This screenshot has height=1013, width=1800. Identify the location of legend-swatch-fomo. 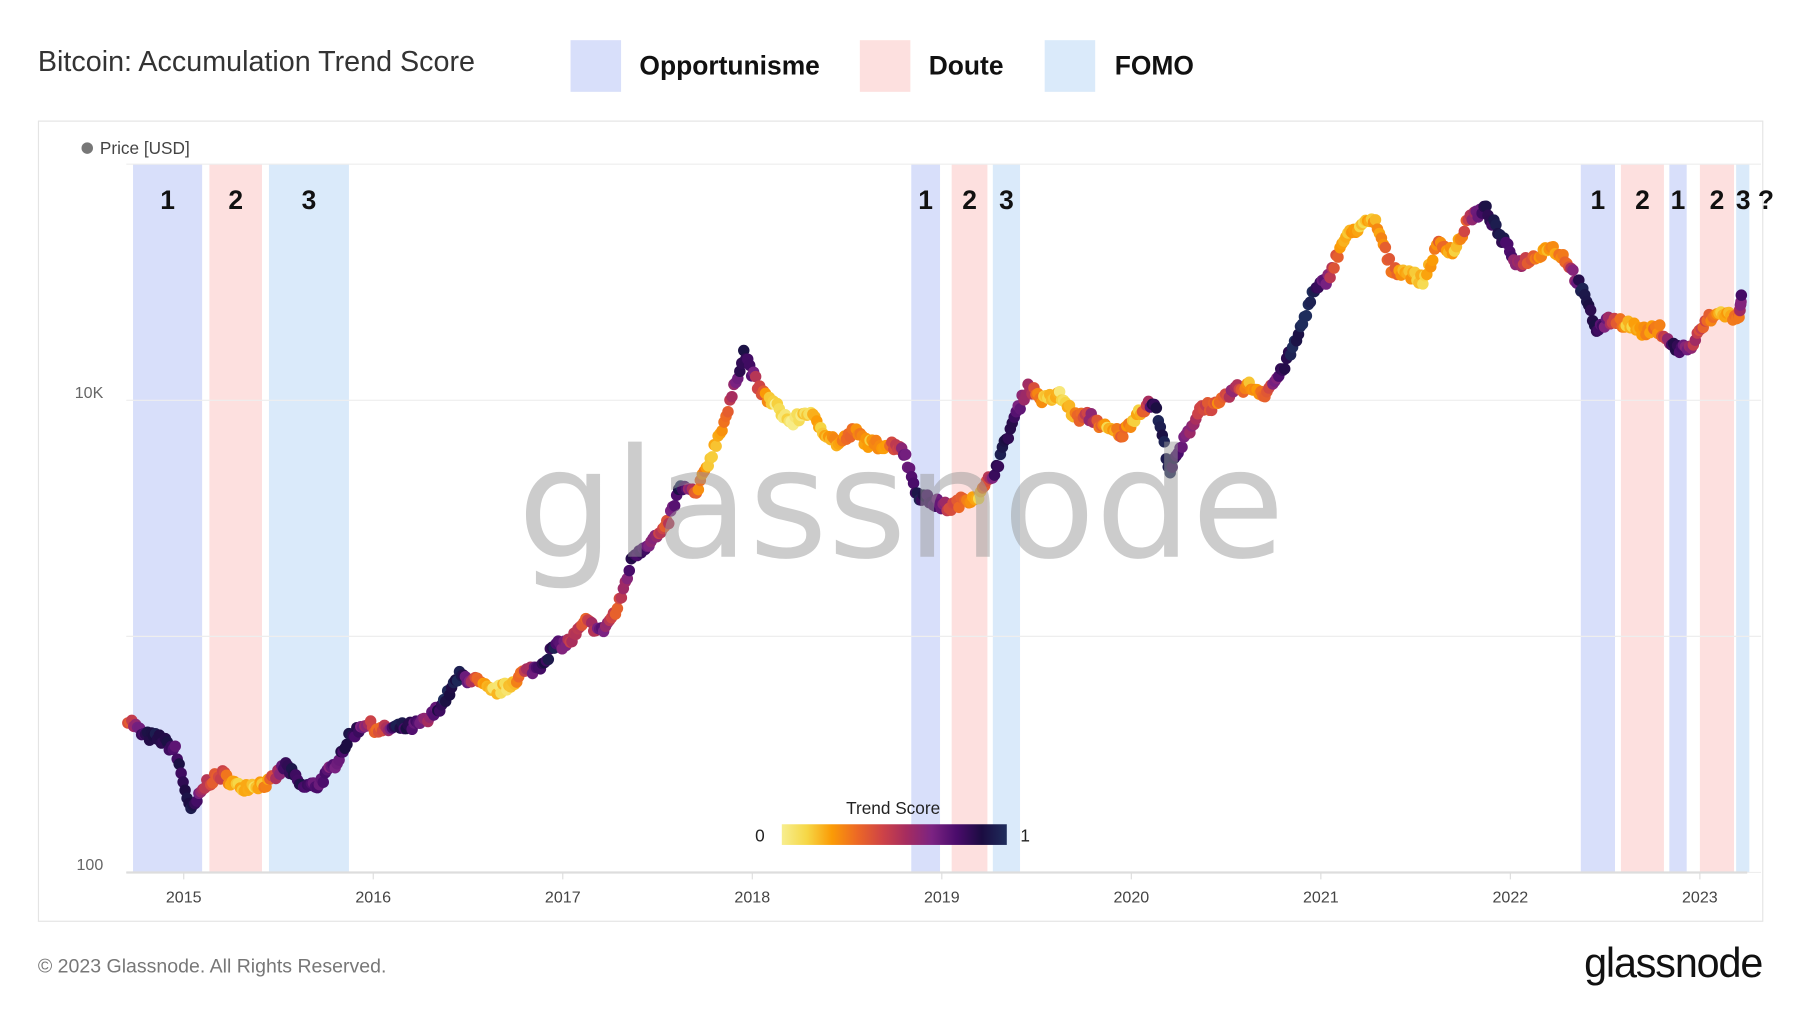
(1070, 66).